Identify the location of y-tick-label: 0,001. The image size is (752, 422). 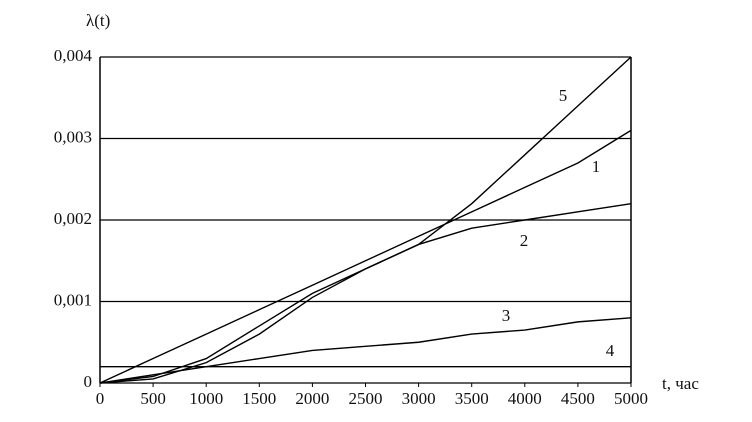
(73, 299).